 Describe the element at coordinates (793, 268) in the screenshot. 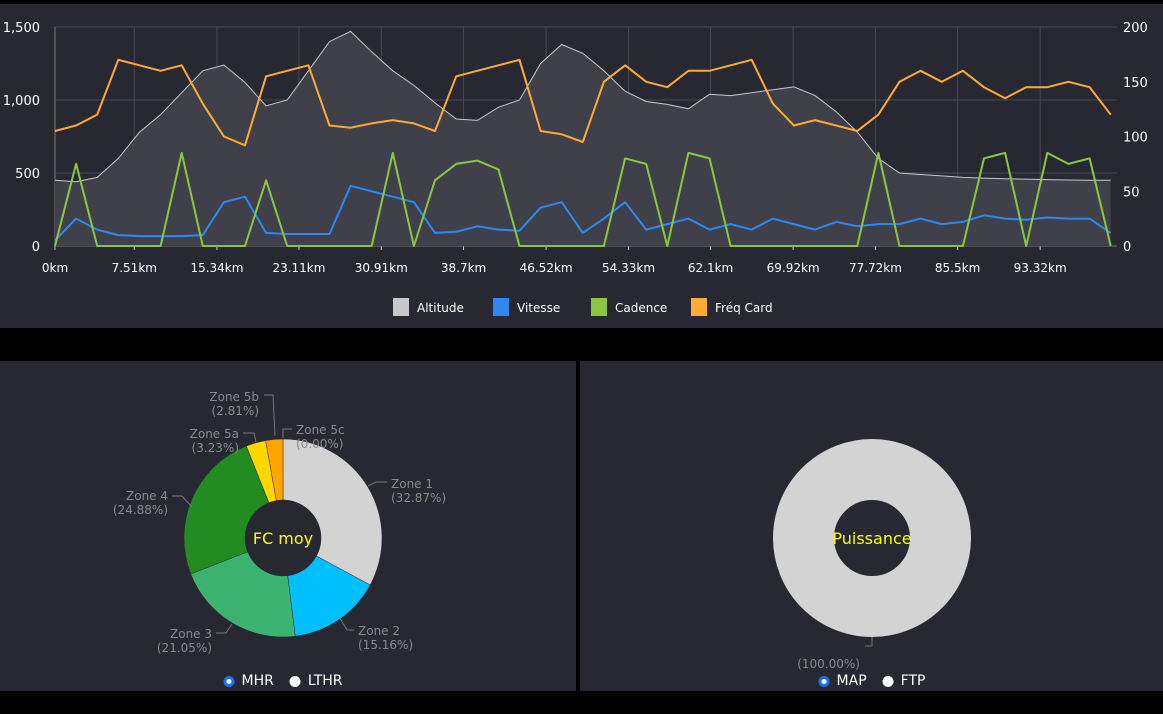

I see `x-tick-label: 69.92km` at that location.